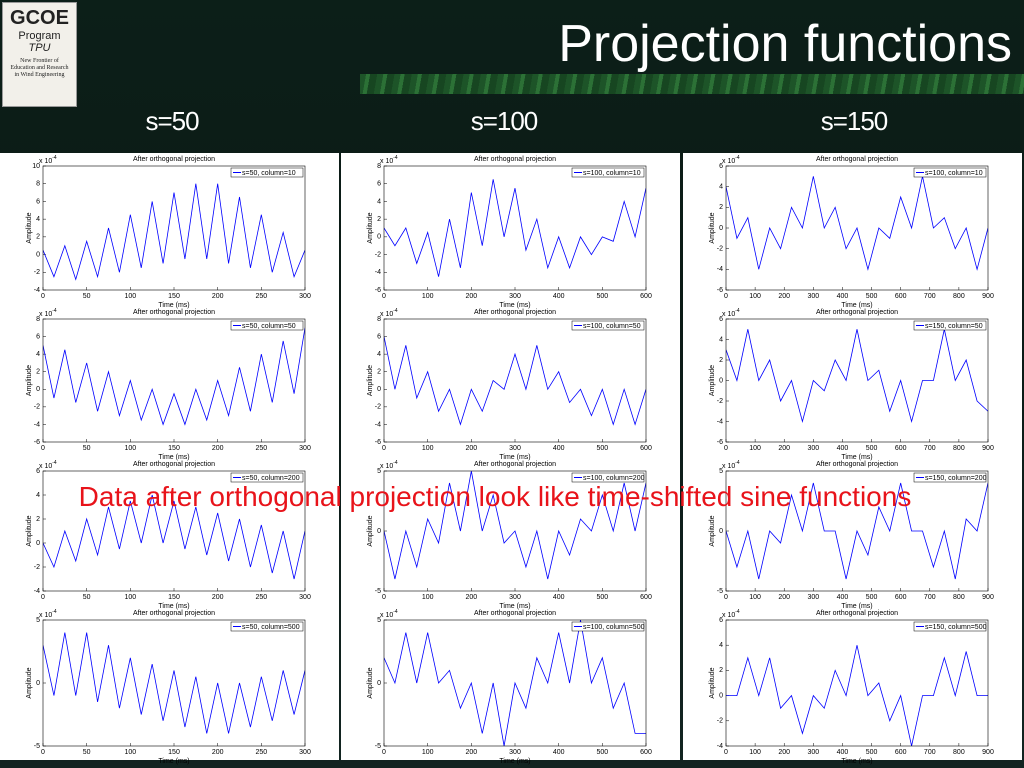 The image size is (1024, 768). Describe the element at coordinates (471, 448) in the screenshot. I see `x-tick-label: 200` at that location.